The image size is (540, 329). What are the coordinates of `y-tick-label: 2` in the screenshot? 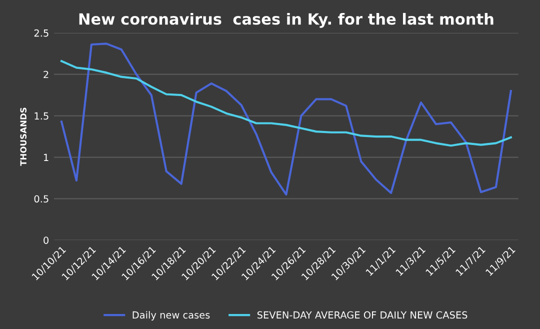 It's located at (46, 74).